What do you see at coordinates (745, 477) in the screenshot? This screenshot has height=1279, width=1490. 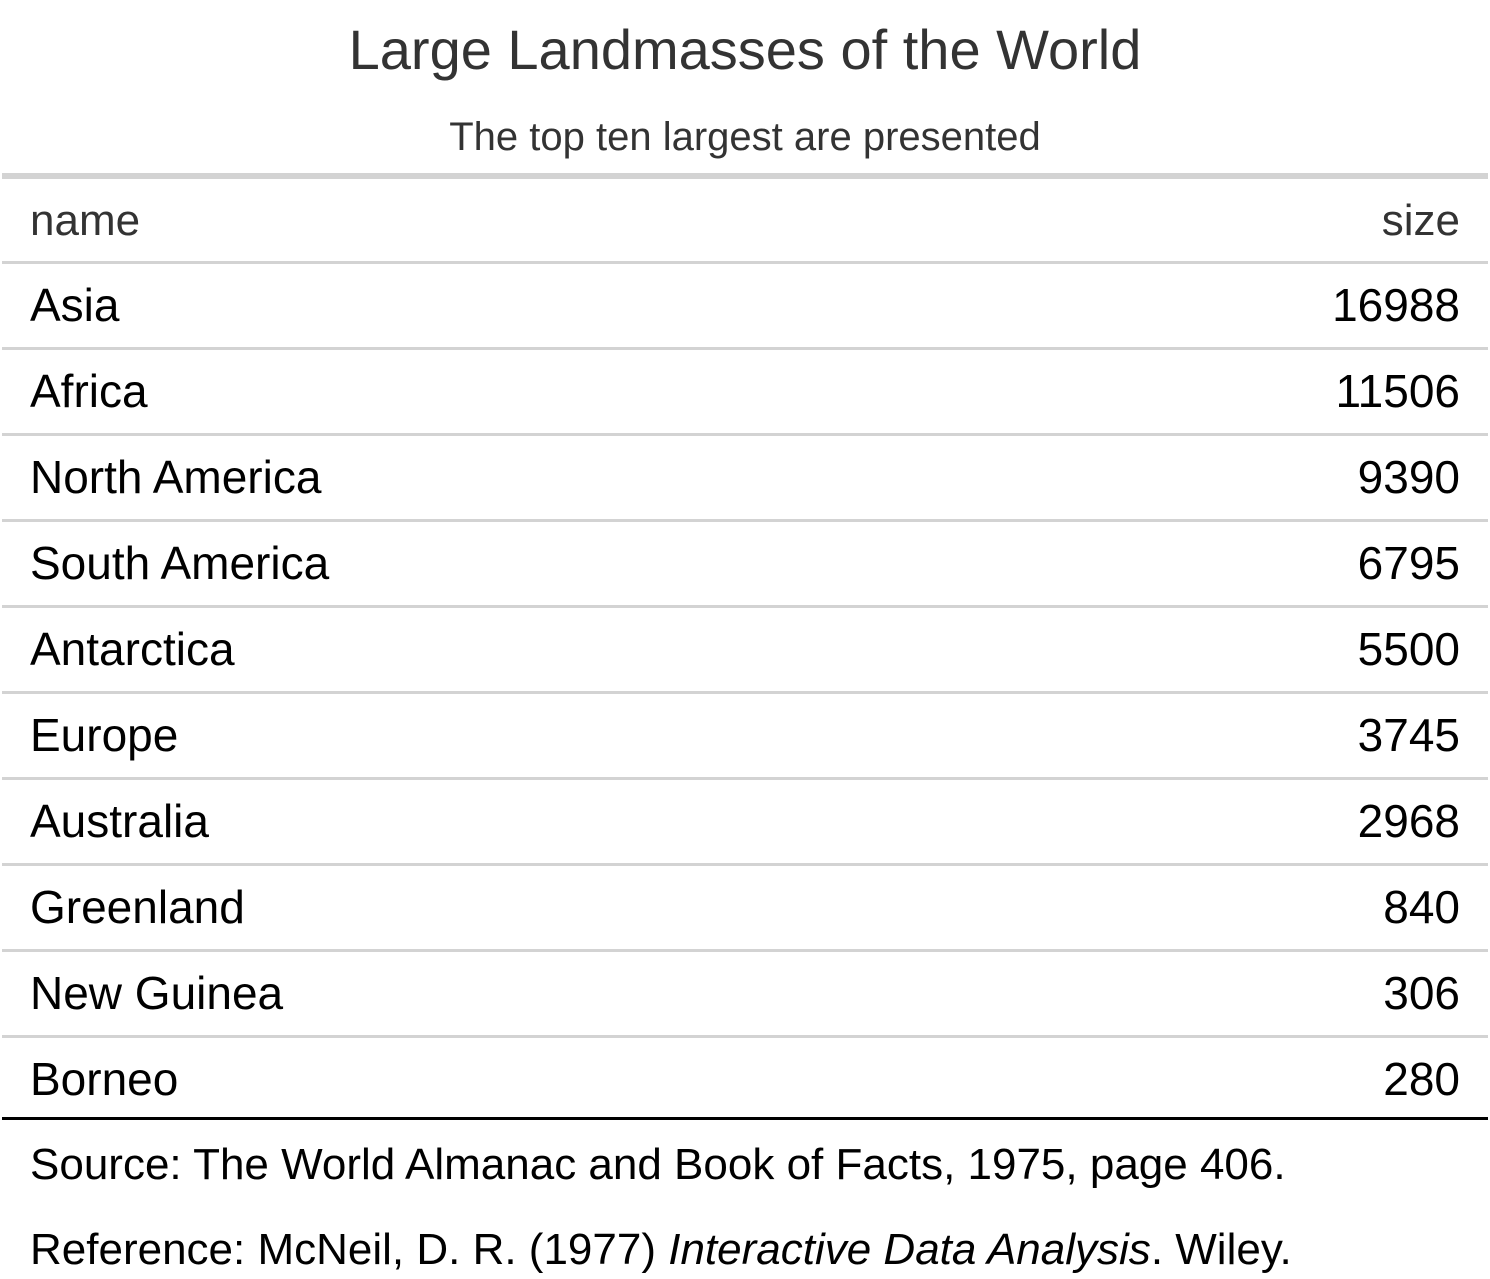 I see `table-row: North America 9390` at bounding box center [745, 477].